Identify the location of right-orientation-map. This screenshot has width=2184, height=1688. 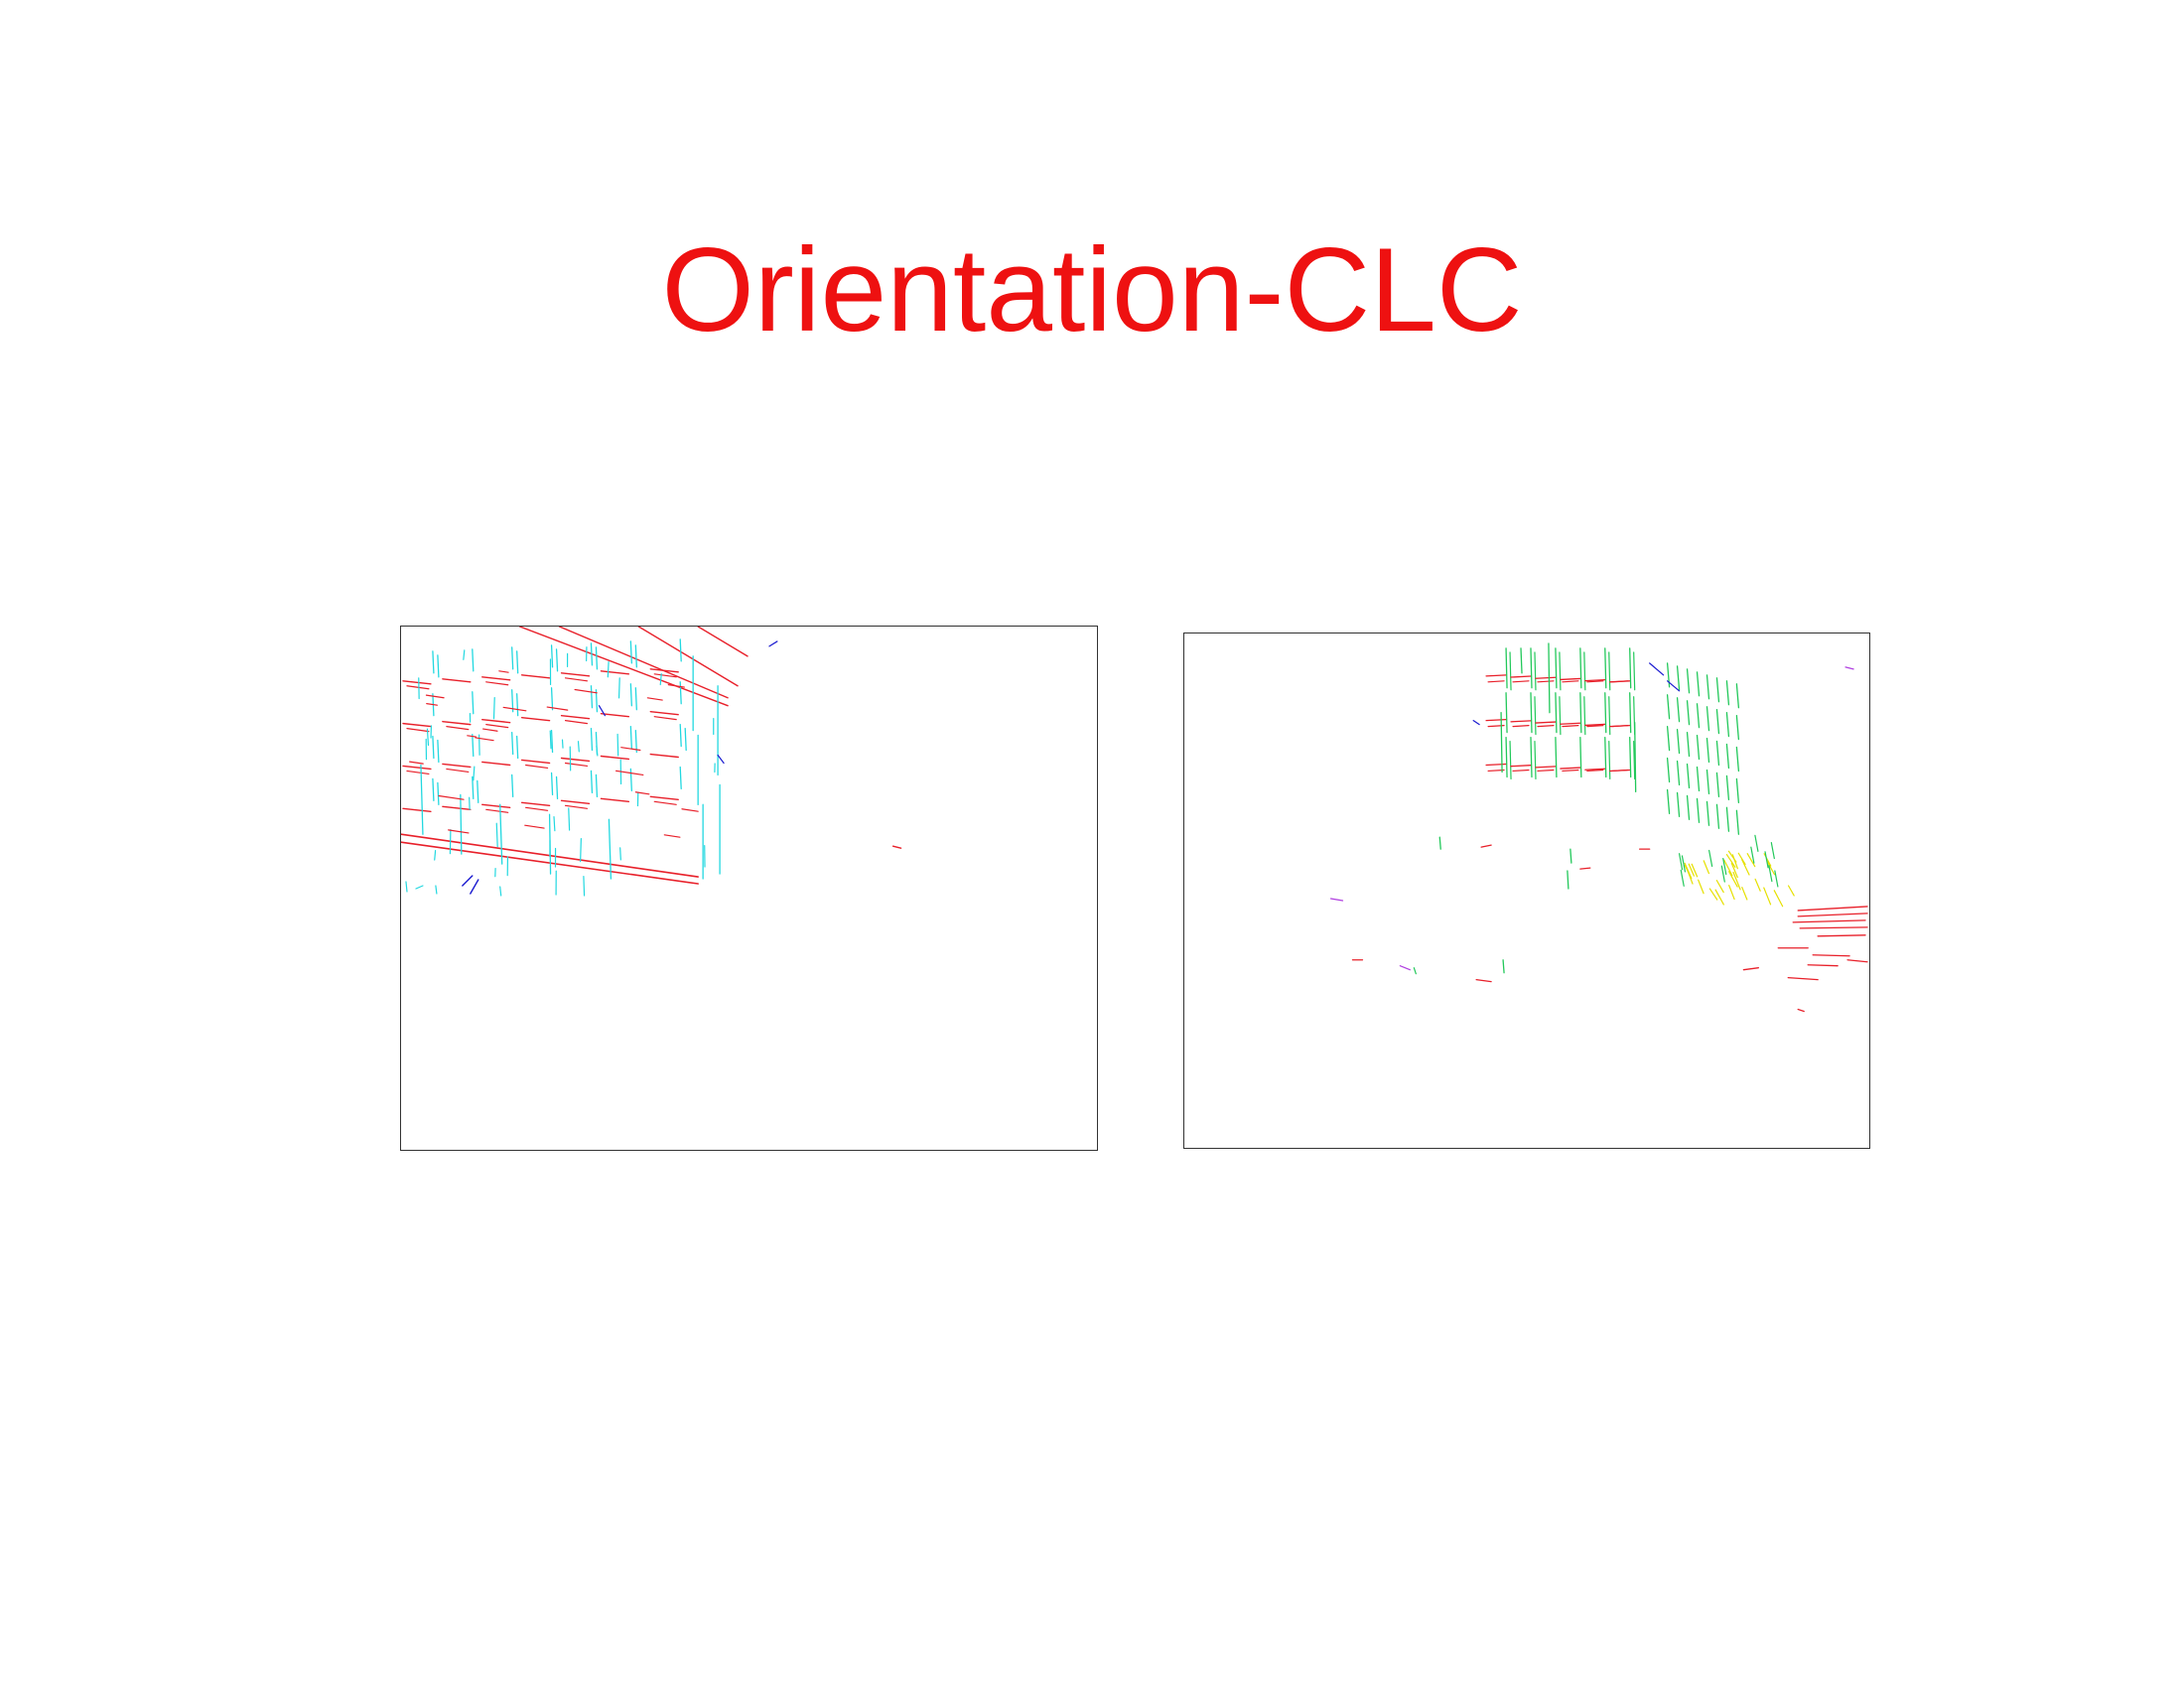
(1526, 891).